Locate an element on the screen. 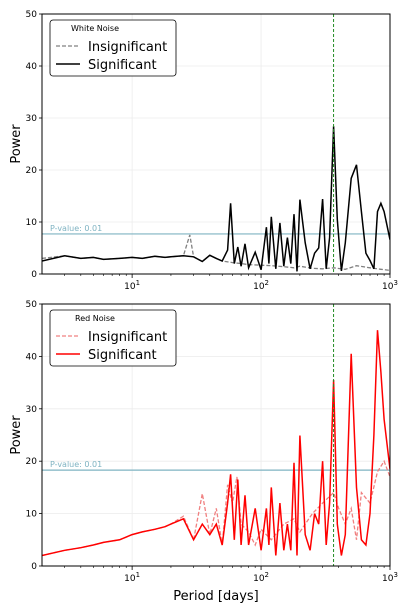  panel-2-legend-box is located at coordinates (113, 338).